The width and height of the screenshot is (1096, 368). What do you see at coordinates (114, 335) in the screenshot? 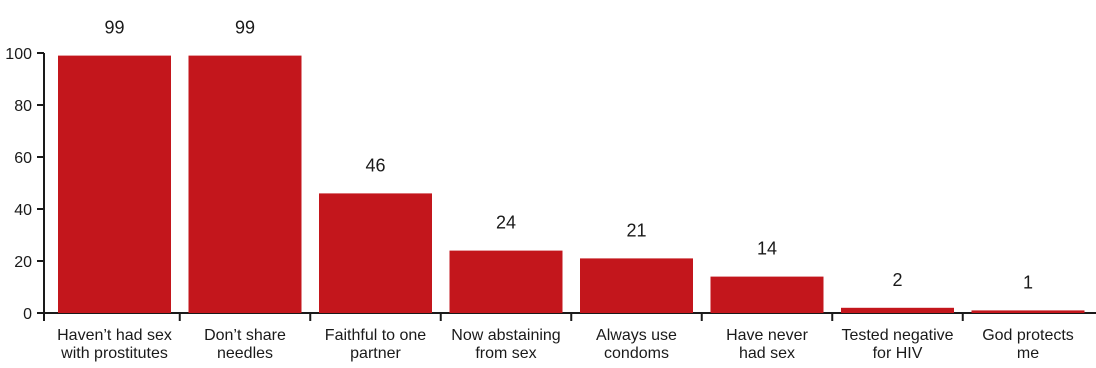
I see `x-tick-label-line: Haven’t had sex` at bounding box center [114, 335].